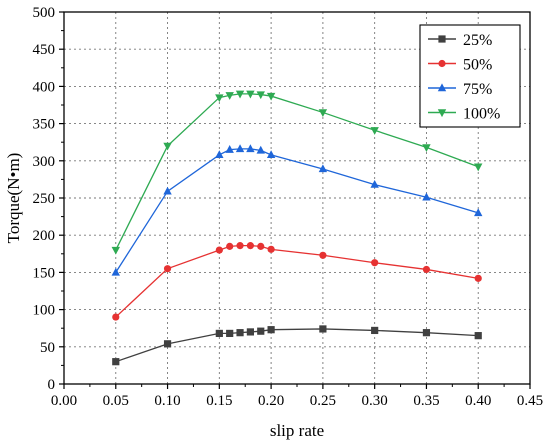  What do you see at coordinates (44, 87) in the screenshot?
I see `y-tick-label: 400` at bounding box center [44, 87].